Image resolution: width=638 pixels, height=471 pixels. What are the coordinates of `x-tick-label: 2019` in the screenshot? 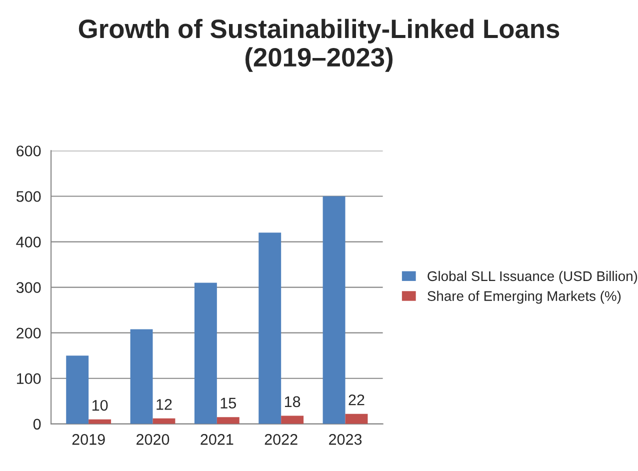 It's located at (88, 439).